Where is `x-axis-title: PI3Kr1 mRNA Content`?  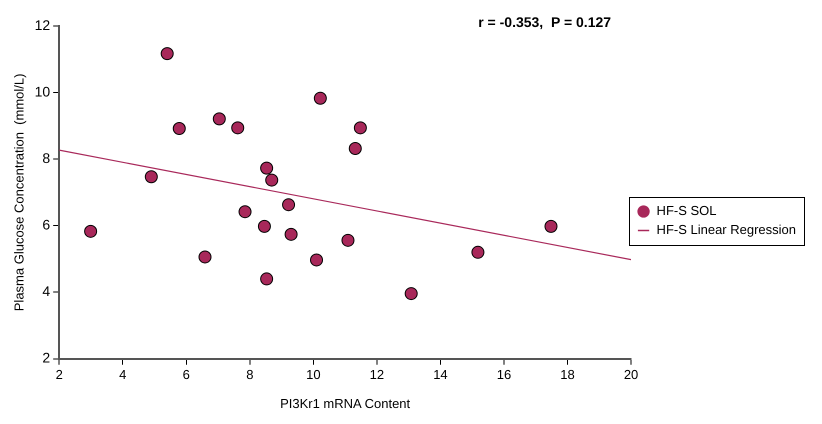
x-axis-title: PI3Kr1 mRNA Content is located at coordinates (345, 403).